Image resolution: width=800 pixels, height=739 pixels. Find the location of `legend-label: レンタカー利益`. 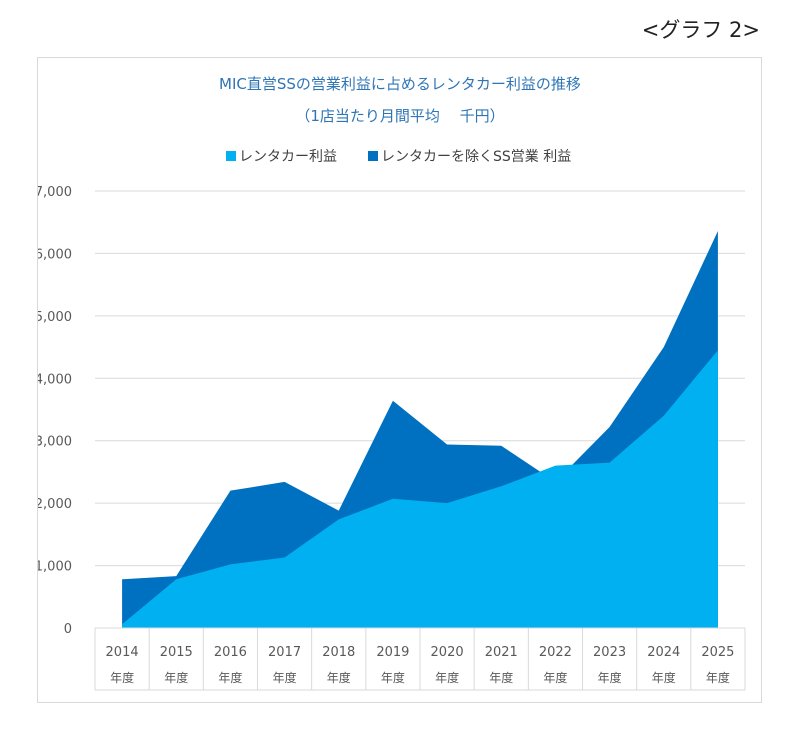

legend-label: レンタカー利益 is located at coordinates (288, 157).